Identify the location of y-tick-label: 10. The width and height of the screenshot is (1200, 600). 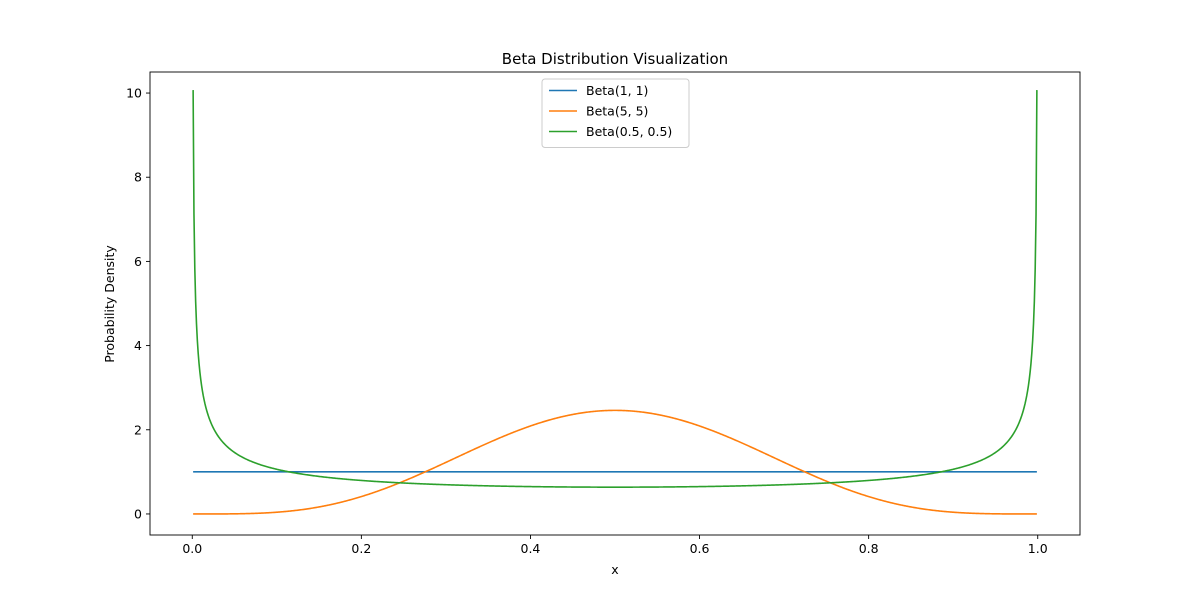
(134, 93).